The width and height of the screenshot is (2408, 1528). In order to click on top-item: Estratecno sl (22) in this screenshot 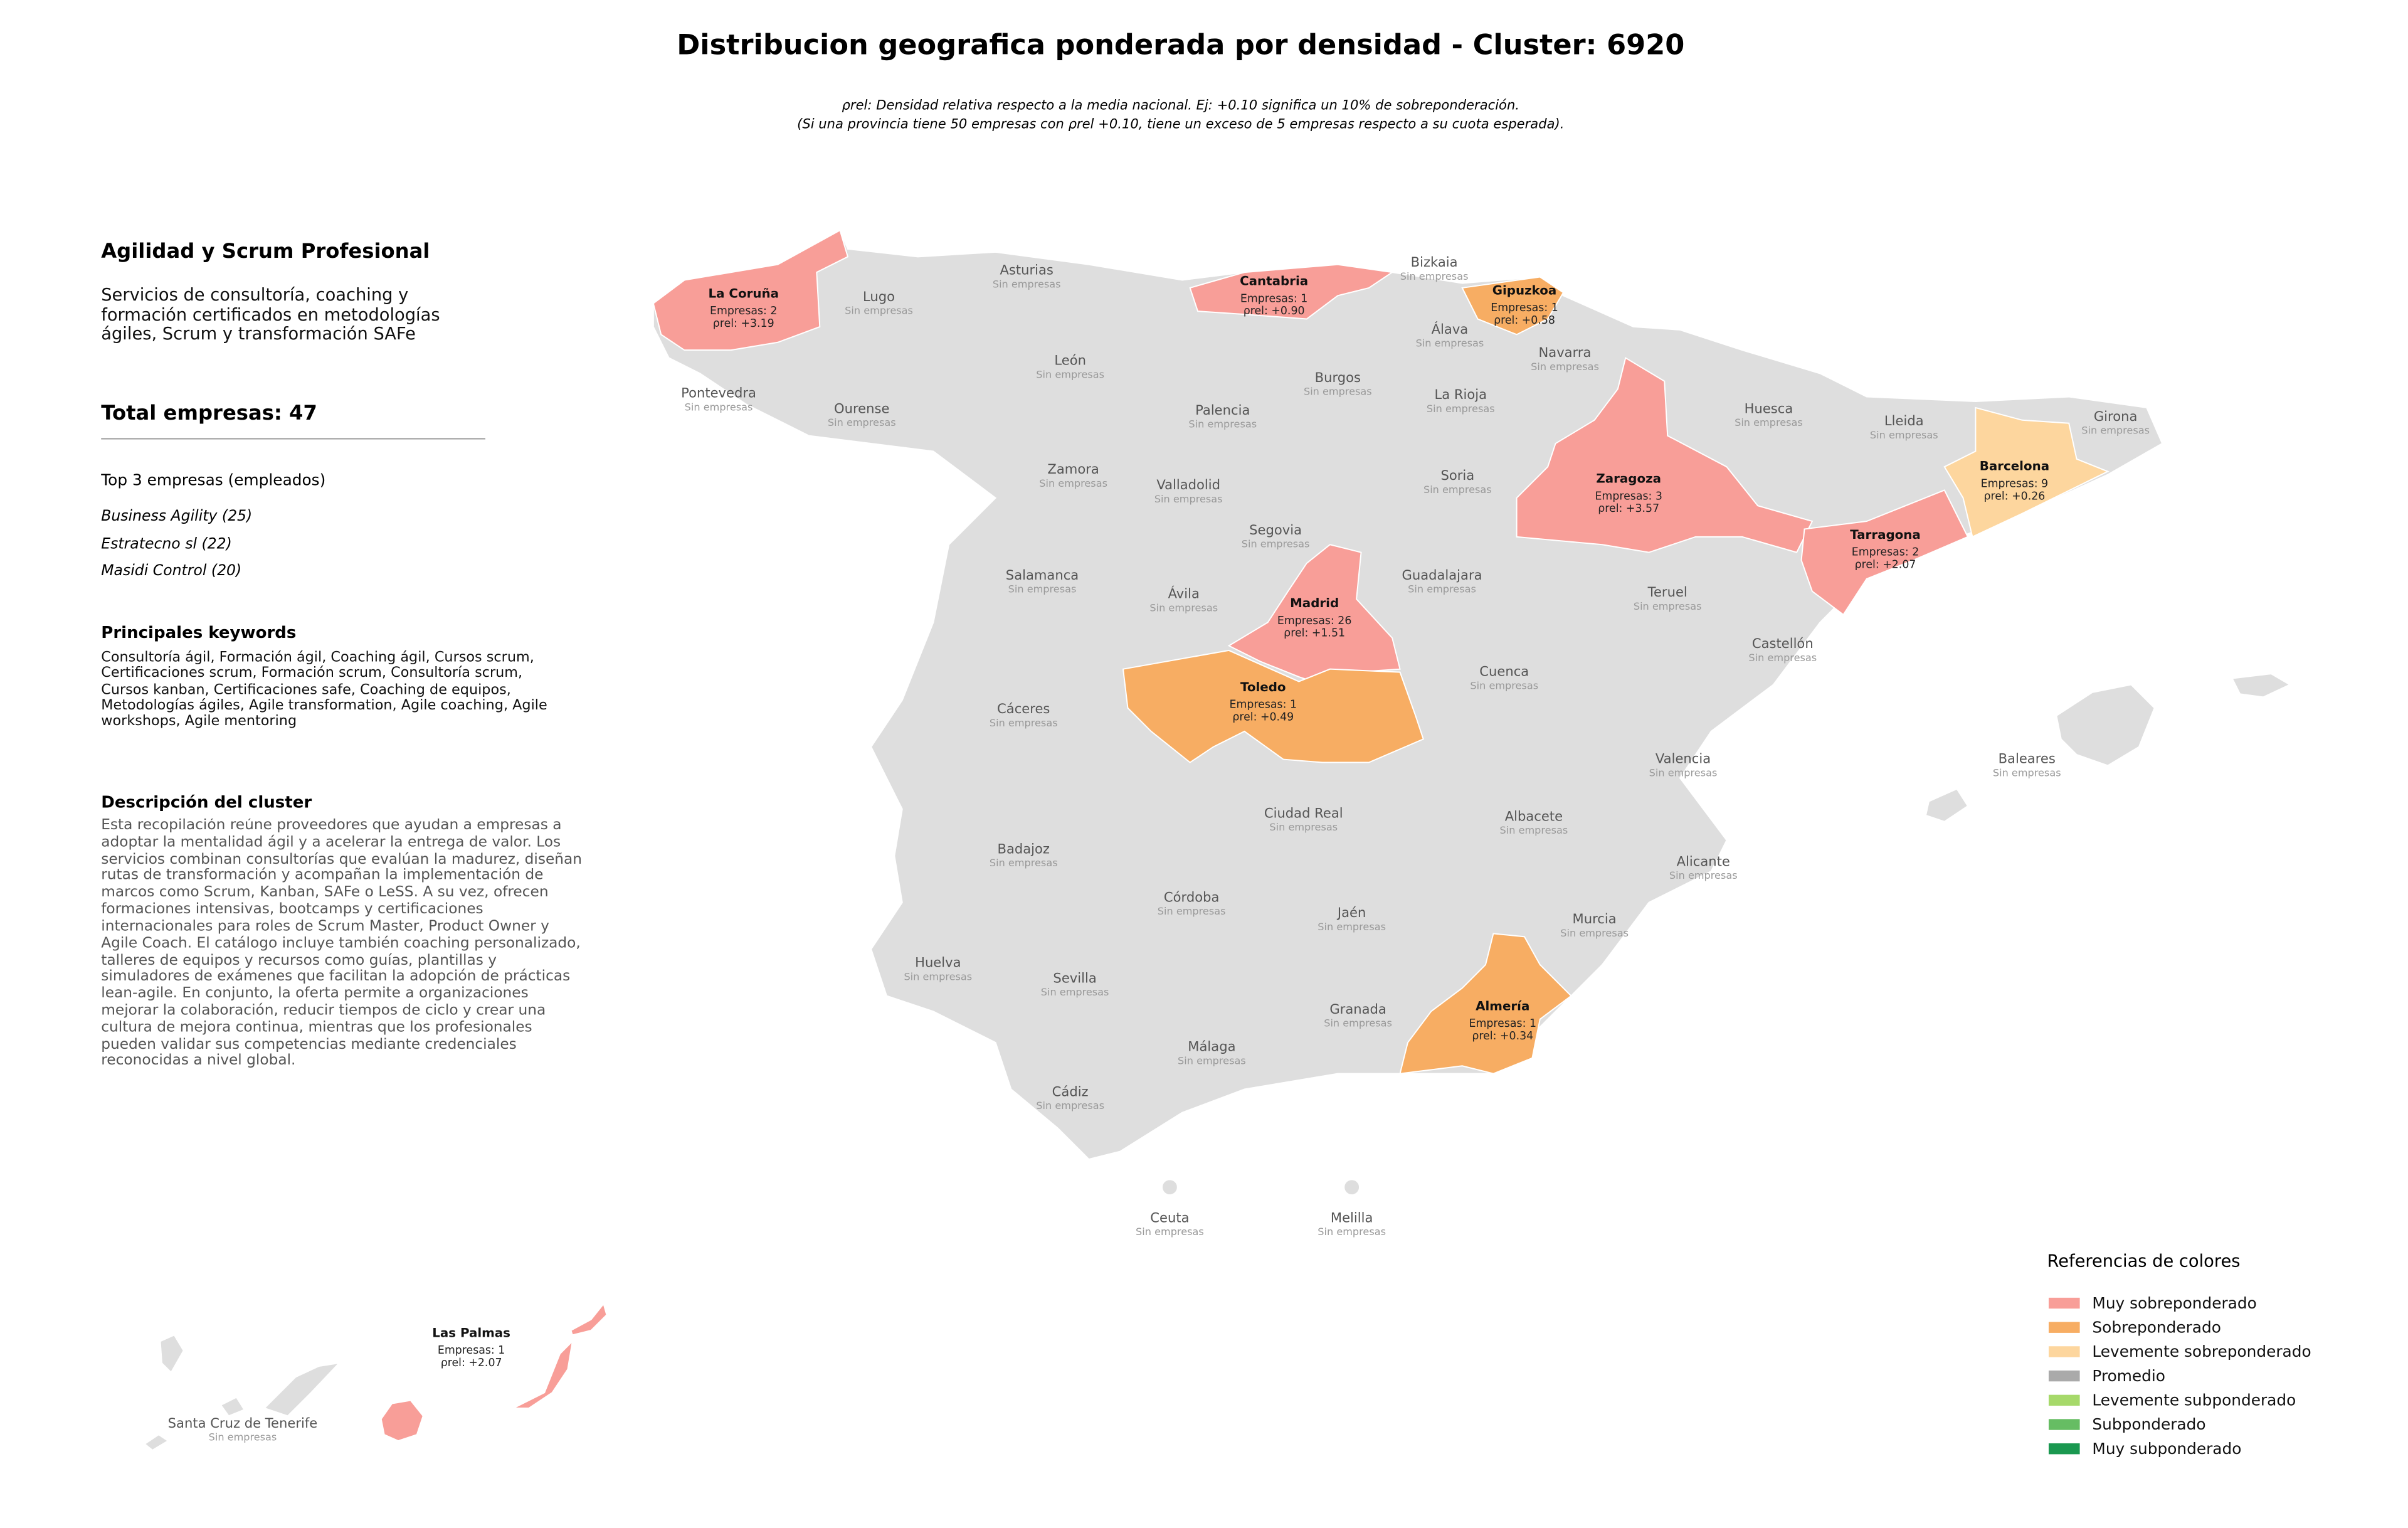, I will do `click(166, 544)`.